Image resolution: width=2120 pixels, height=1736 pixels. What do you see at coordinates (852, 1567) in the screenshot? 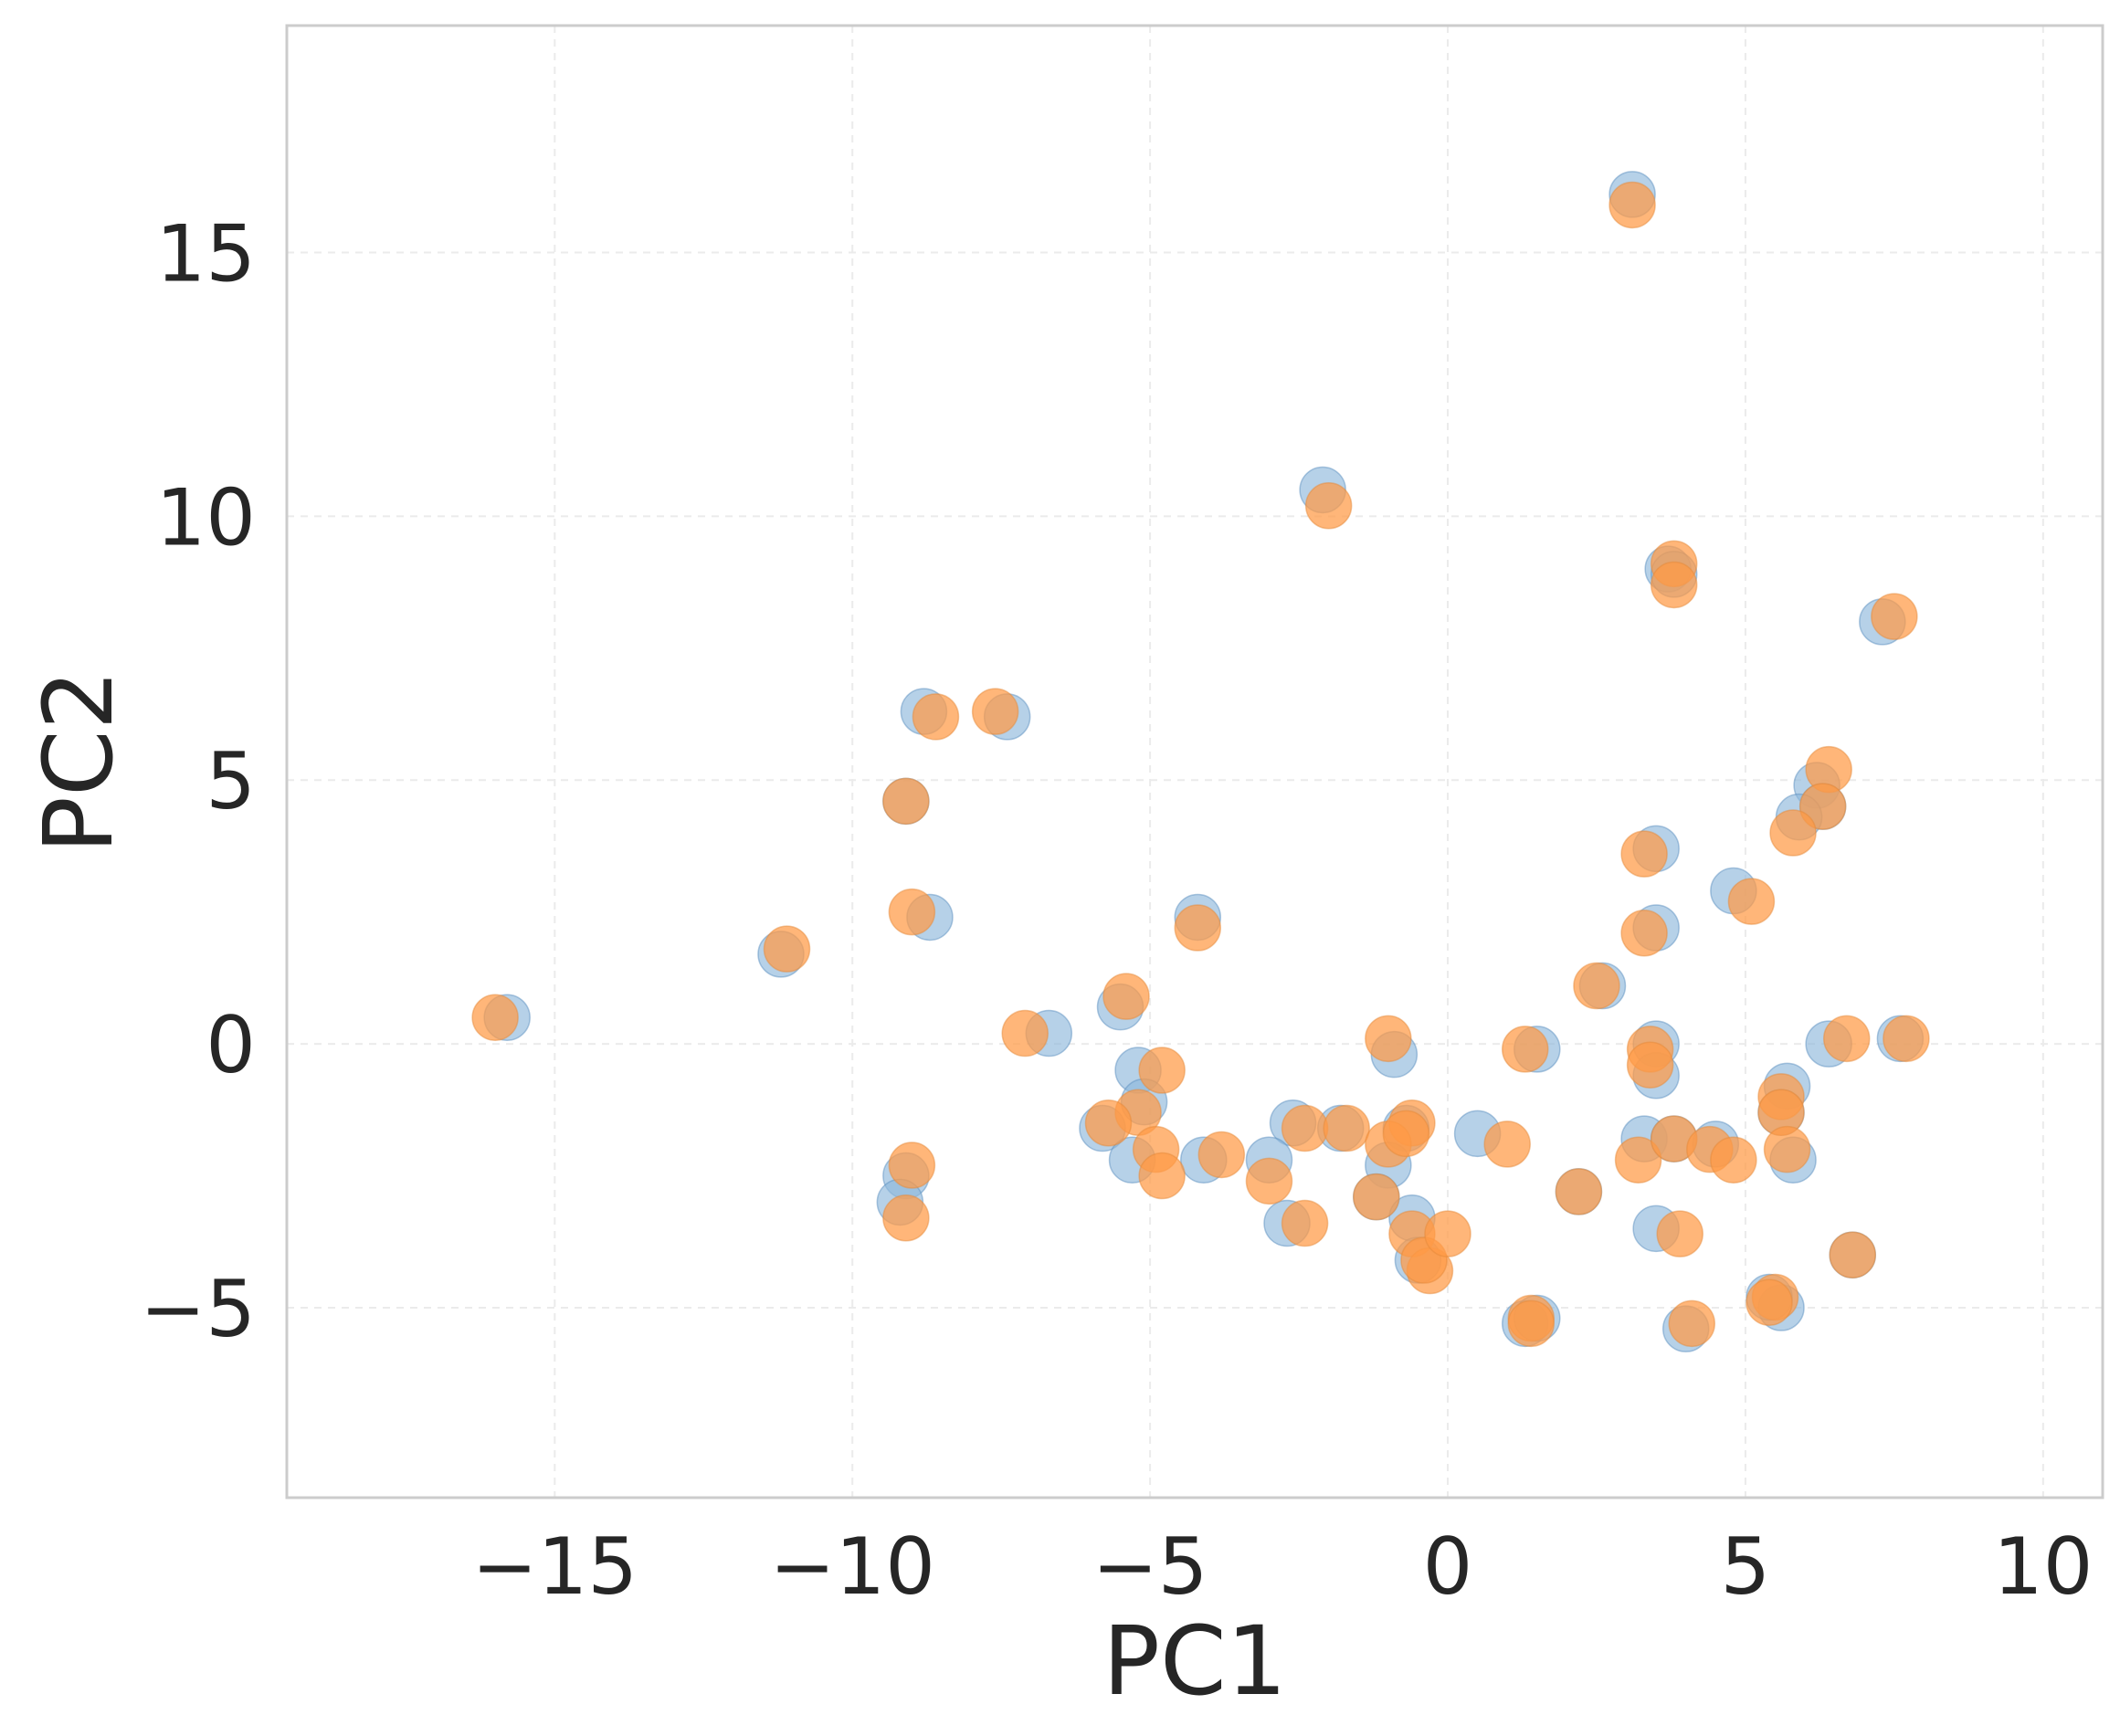
I see `x-tick-label: −10` at bounding box center [852, 1567].